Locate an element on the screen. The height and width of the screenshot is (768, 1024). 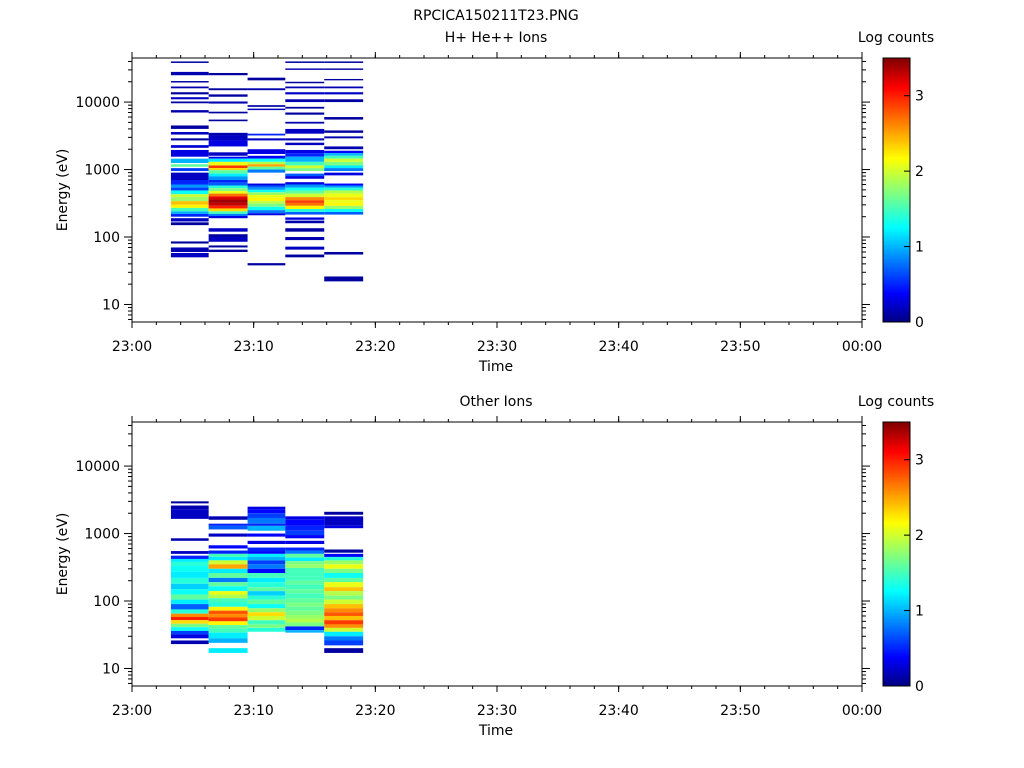
colorbar-tick-label: 2 is located at coordinates (919, 536).